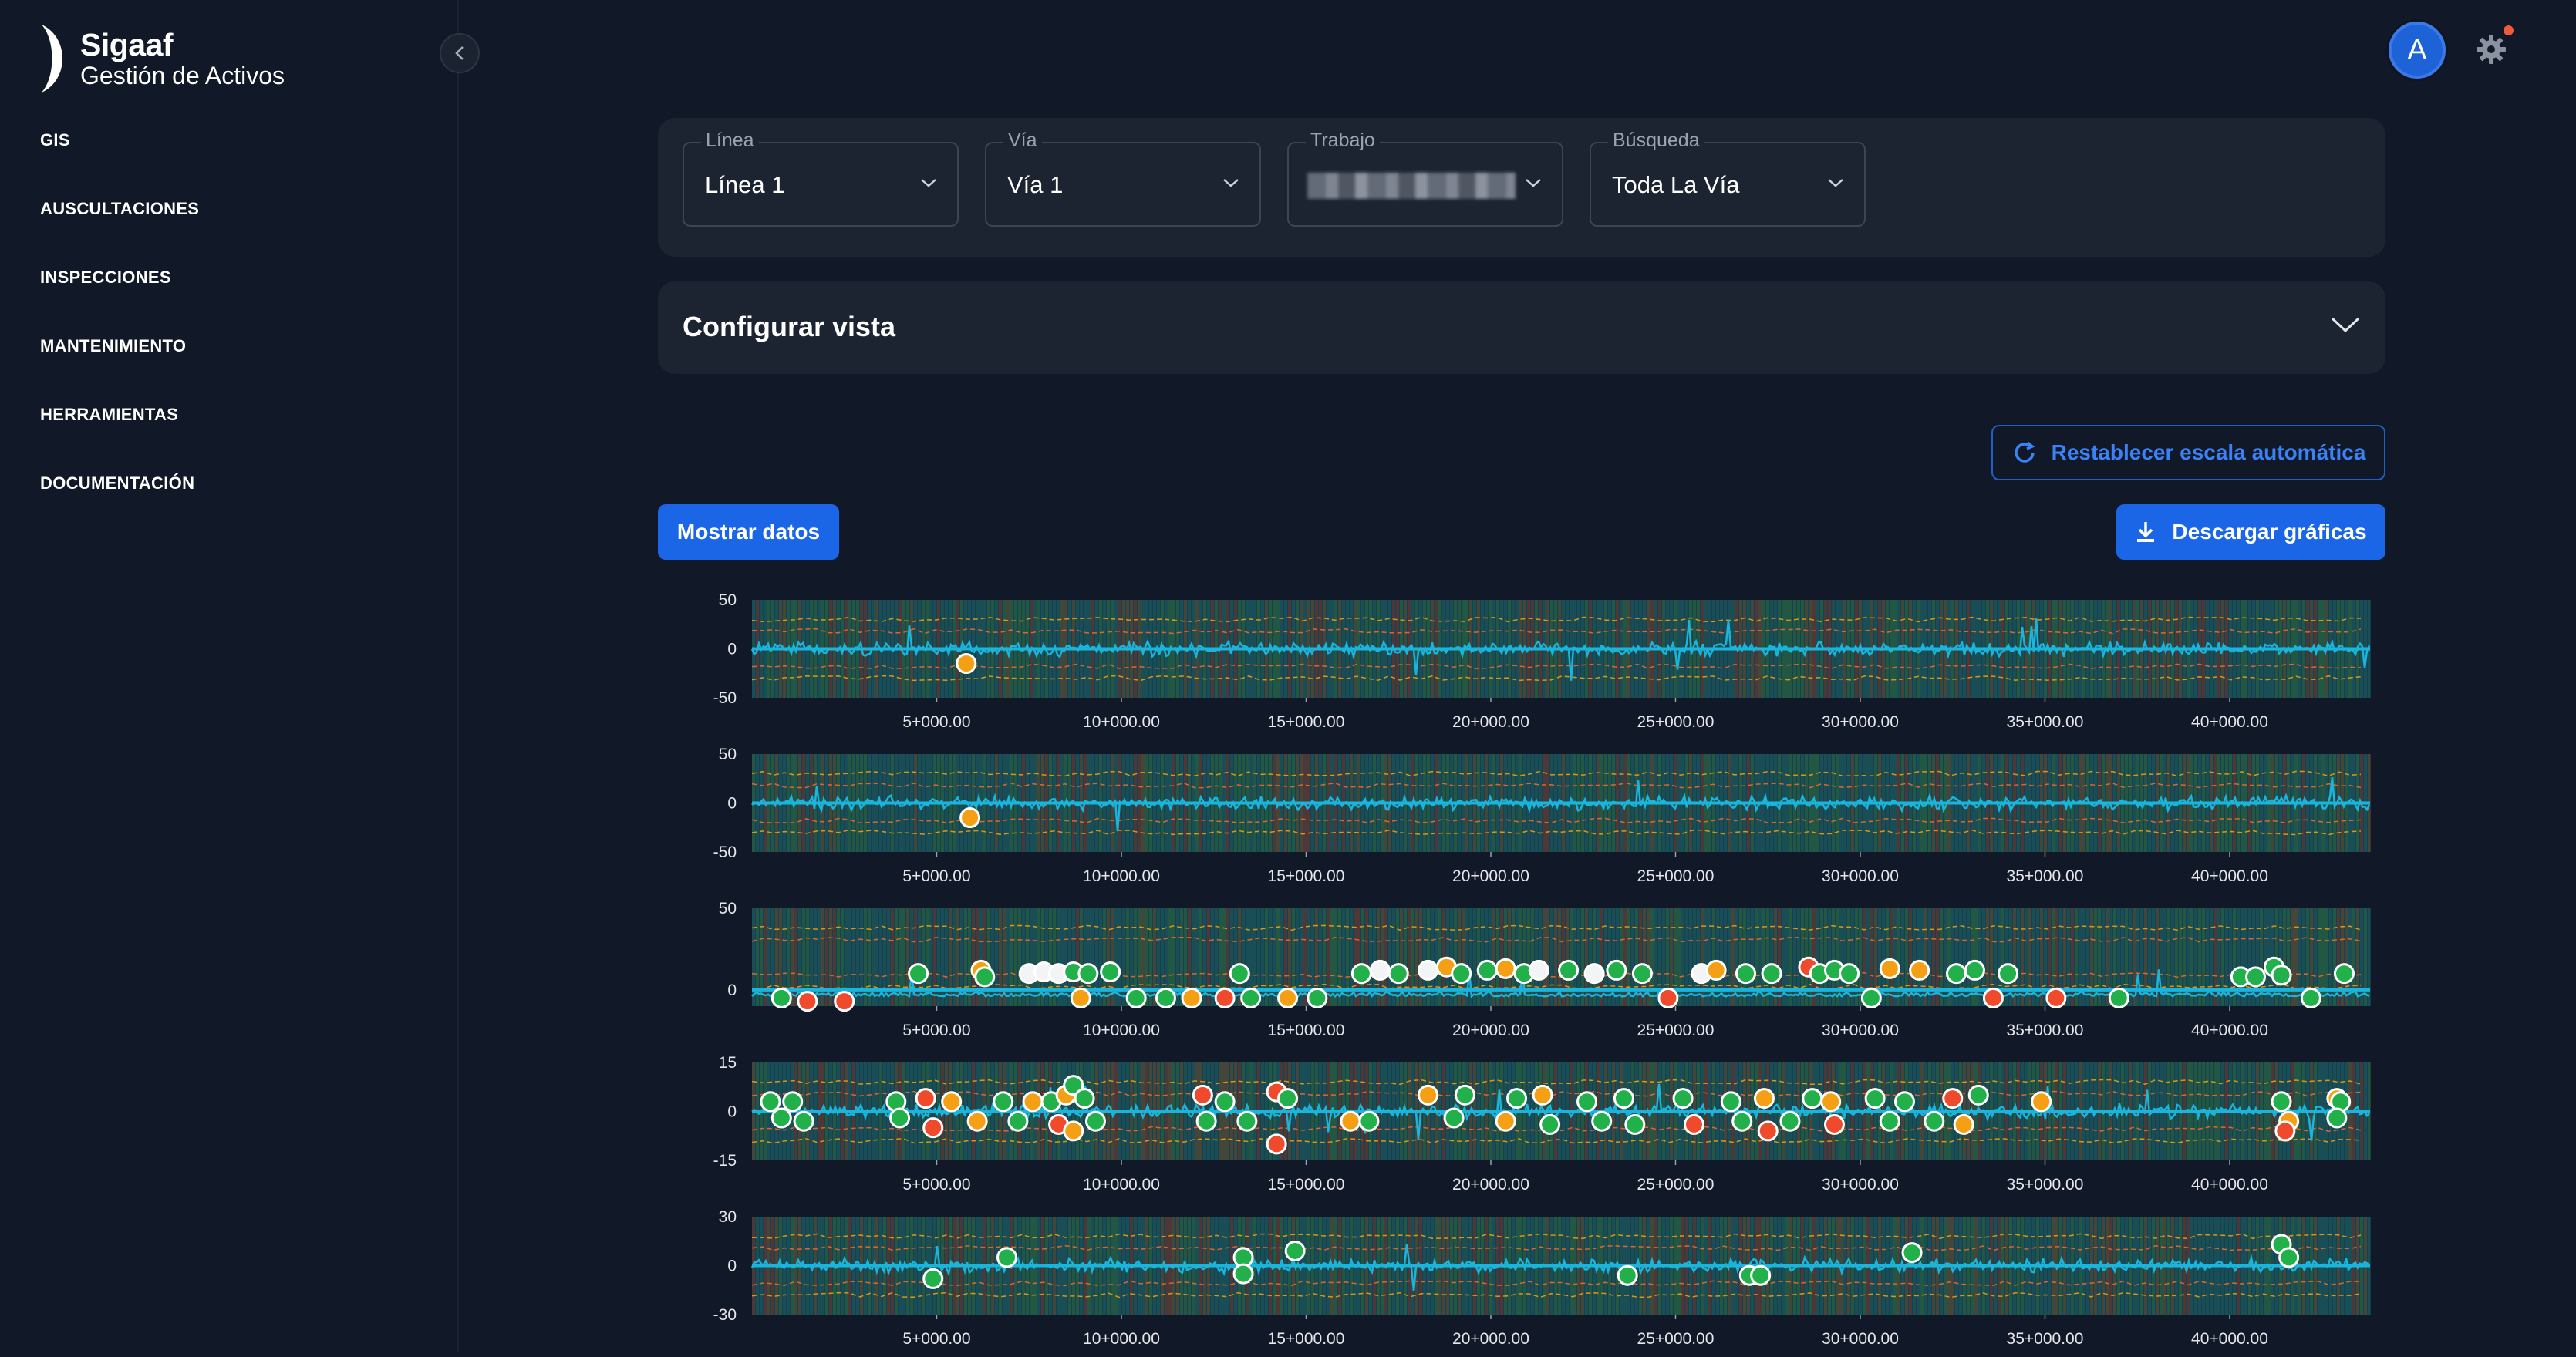 The image size is (2576, 1357). I want to click on show-data-button: Mostrar datos, so click(748, 532).